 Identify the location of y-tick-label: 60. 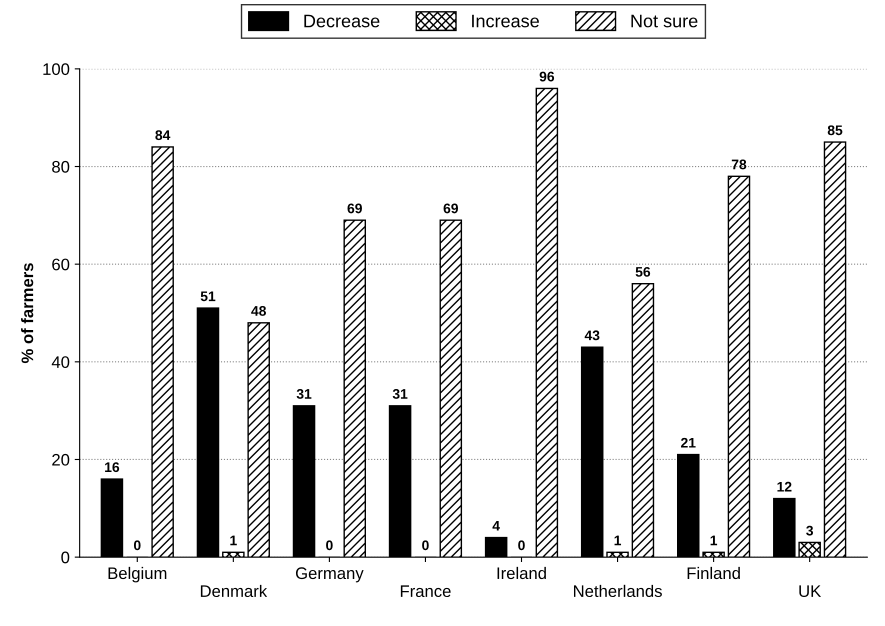
(61, 264).